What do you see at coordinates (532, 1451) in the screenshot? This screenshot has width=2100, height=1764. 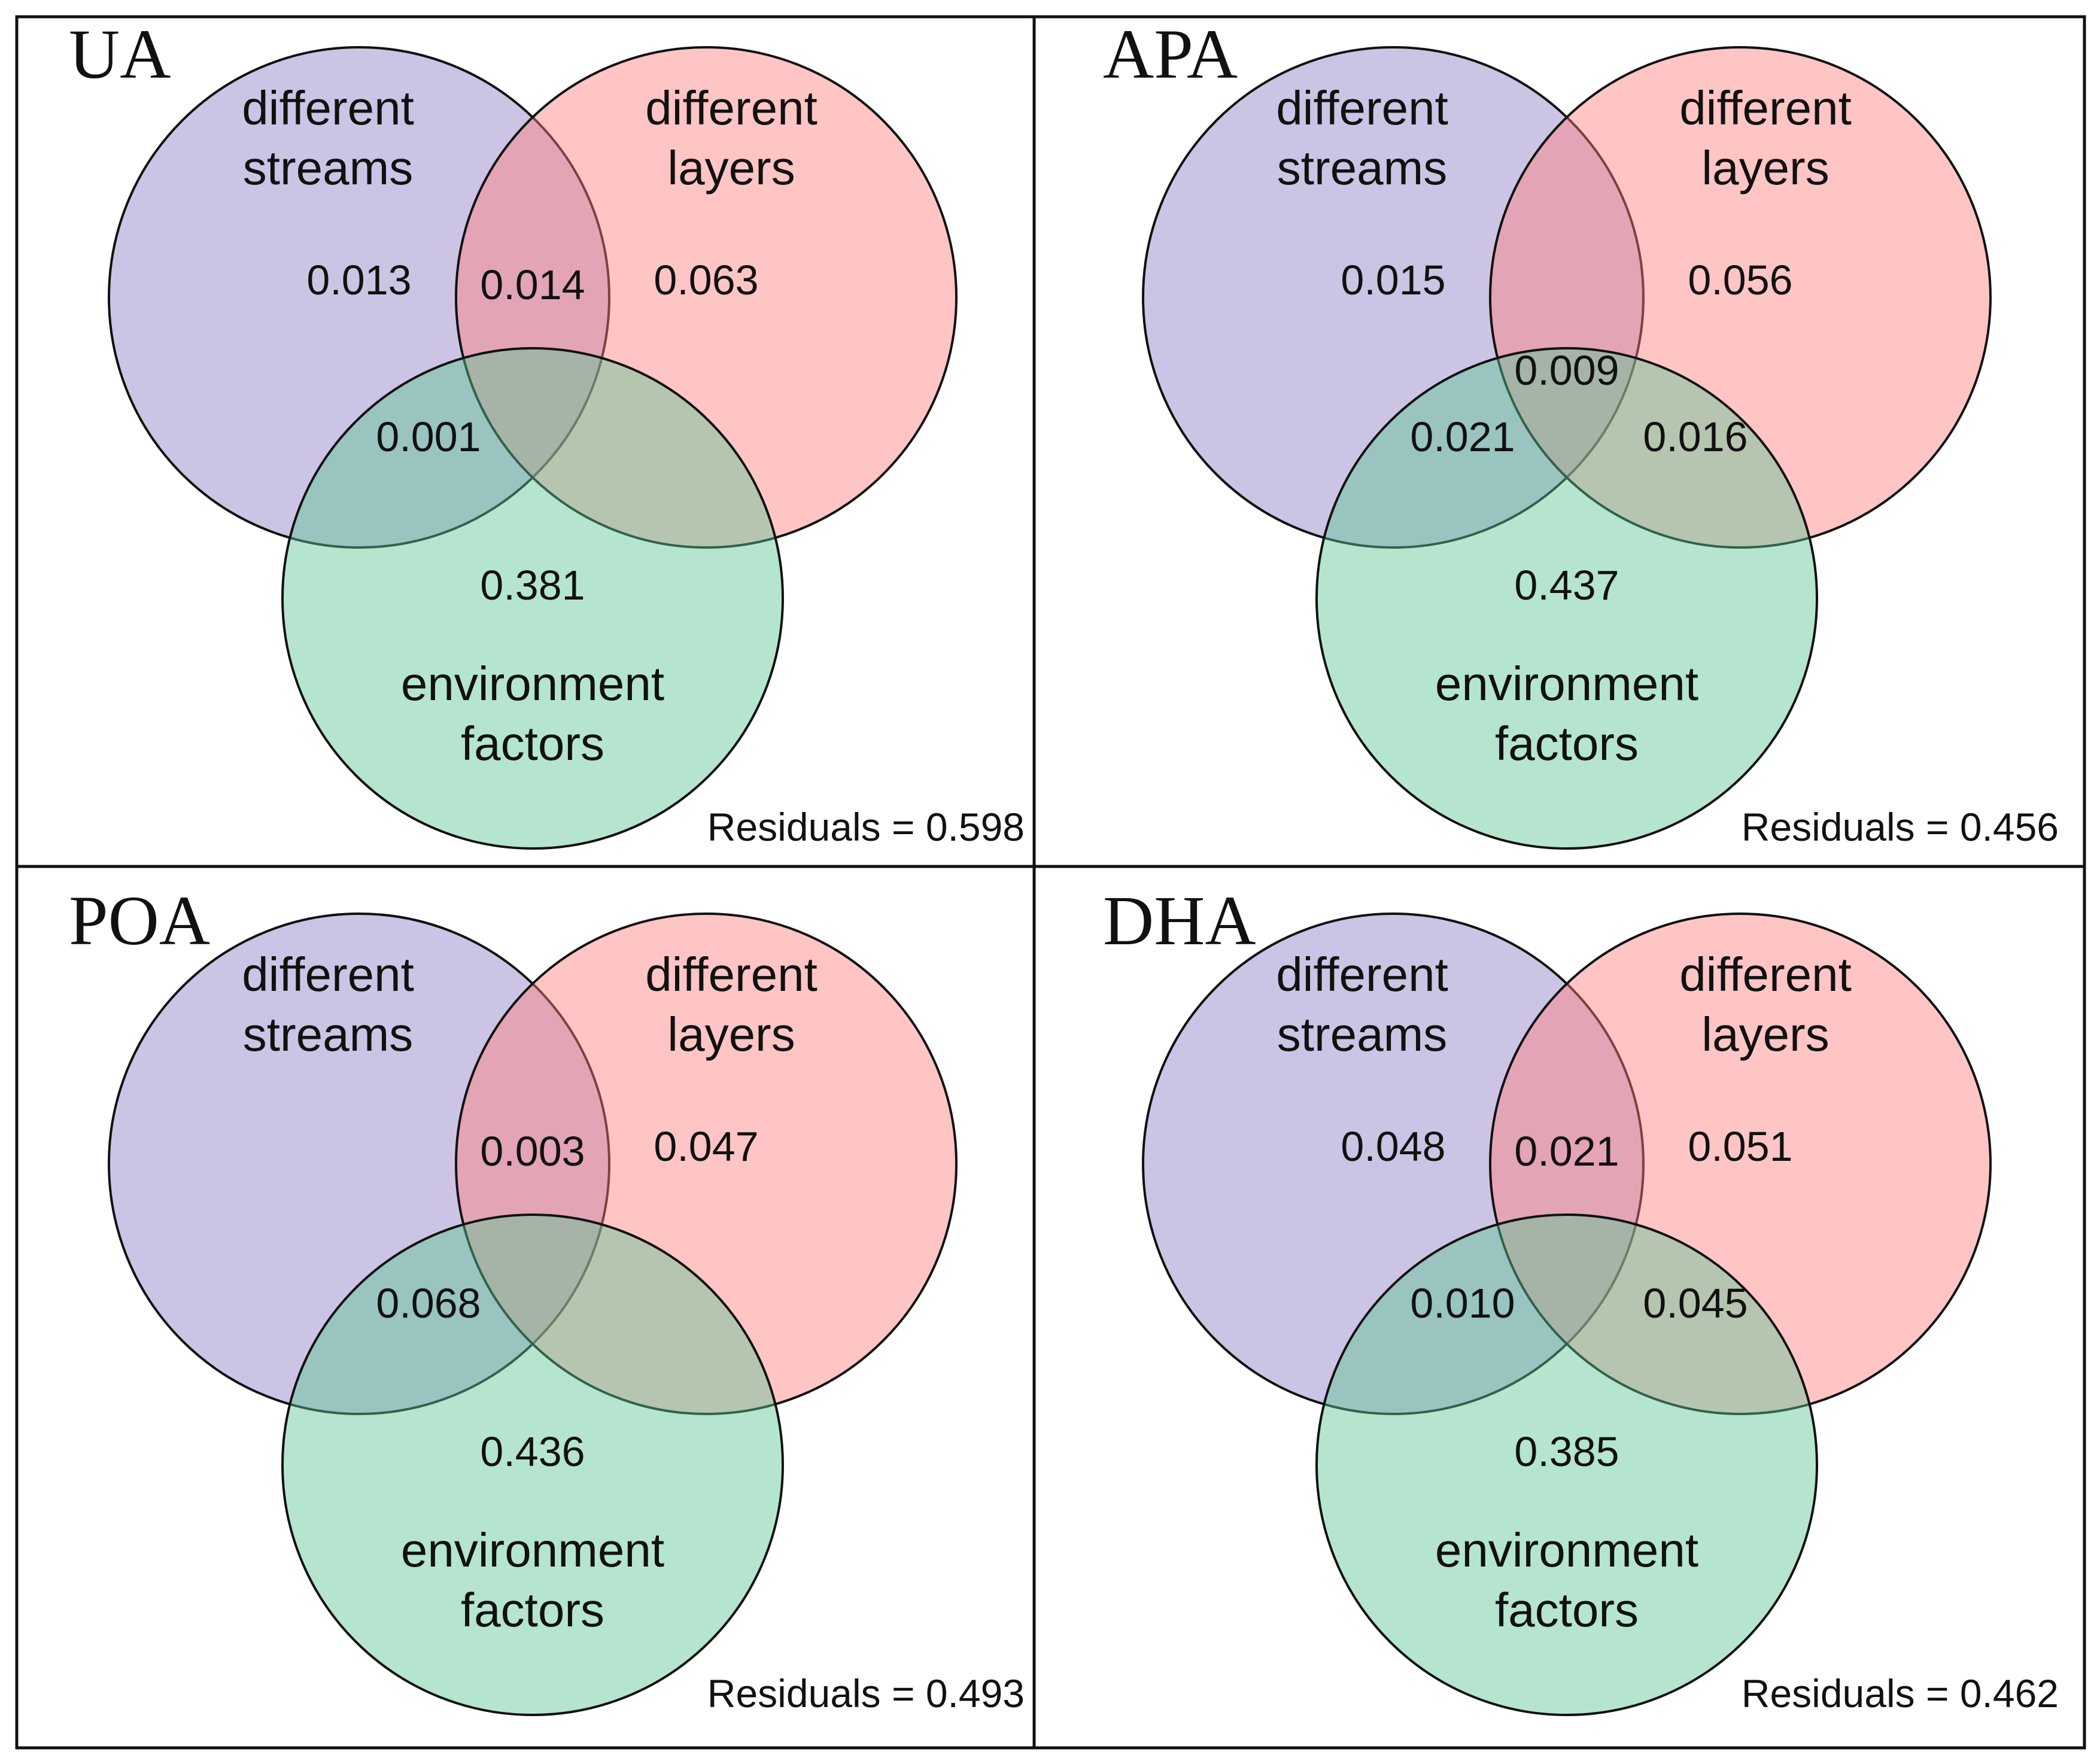 I see `value-environment-only: 0.436` at bounding box center [532, 1451].